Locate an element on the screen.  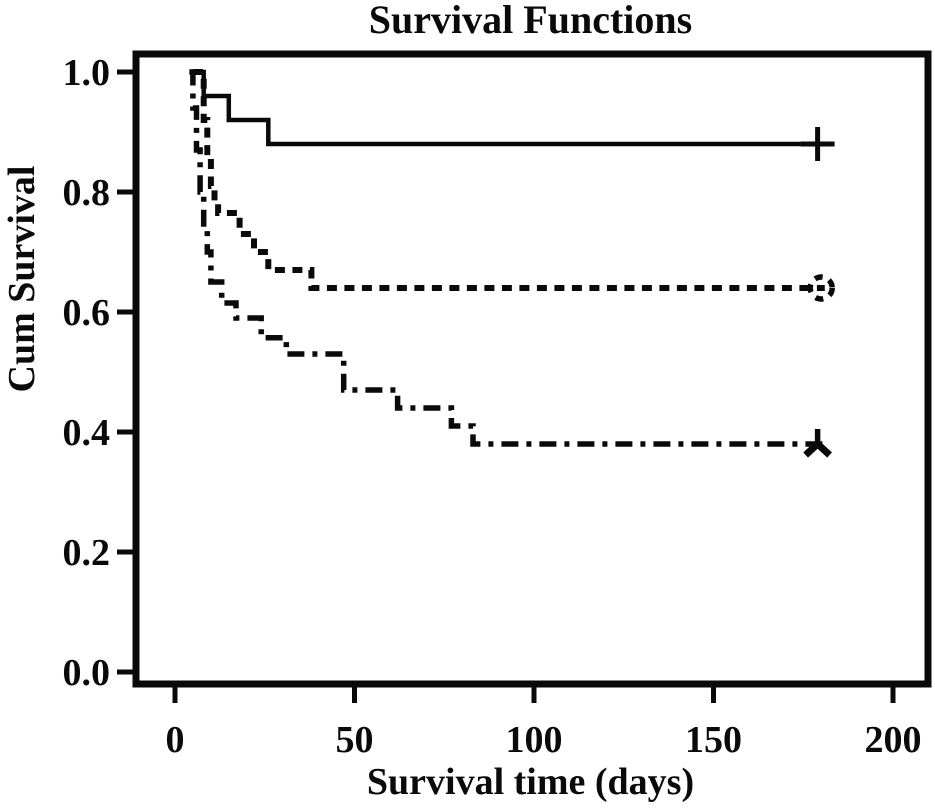
x-axis-title: Survival time (days) is located at coordinates (530, 782).